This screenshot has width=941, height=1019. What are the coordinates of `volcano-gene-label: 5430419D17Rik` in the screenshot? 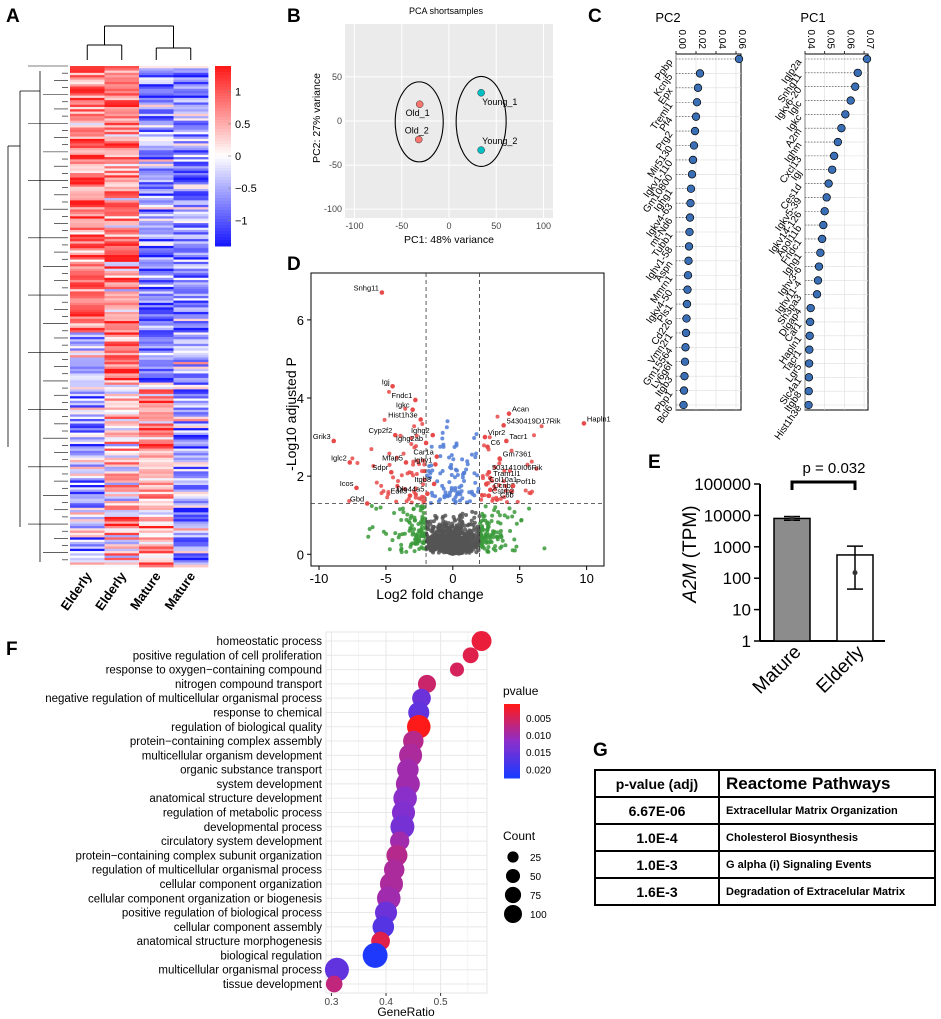 It's located at (534, 420).